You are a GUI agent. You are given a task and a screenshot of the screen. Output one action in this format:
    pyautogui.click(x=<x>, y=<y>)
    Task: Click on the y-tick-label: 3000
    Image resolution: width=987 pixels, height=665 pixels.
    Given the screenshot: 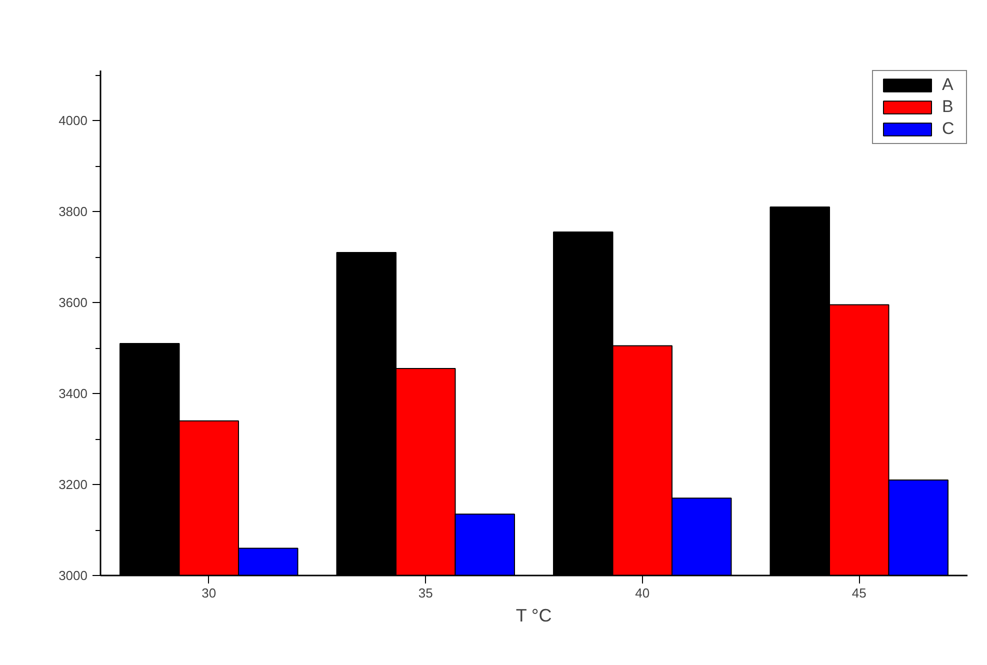 What is the action you would take?
    pyautogui.click(x=73, y=575)
    